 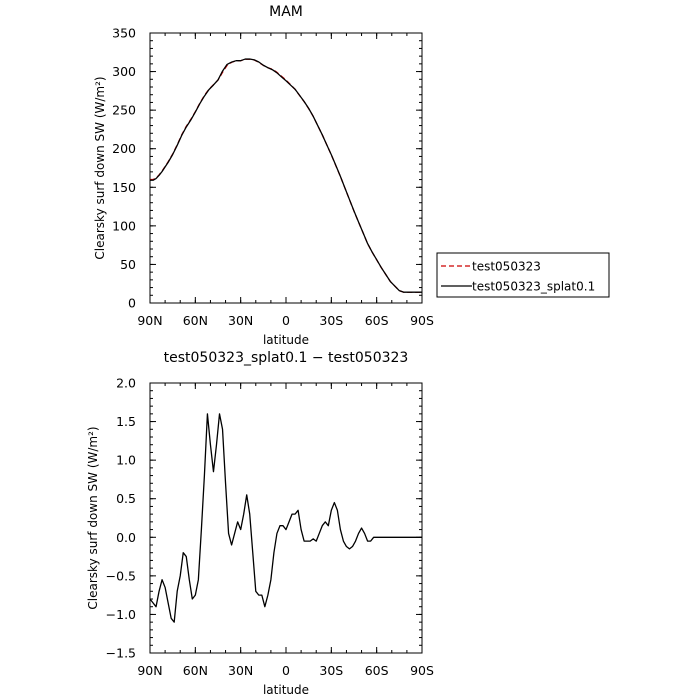 What do you see at coordinates (124, 187) in the screenshot?
I see `y-tick-label: 150` at bounding box center [124, 187].